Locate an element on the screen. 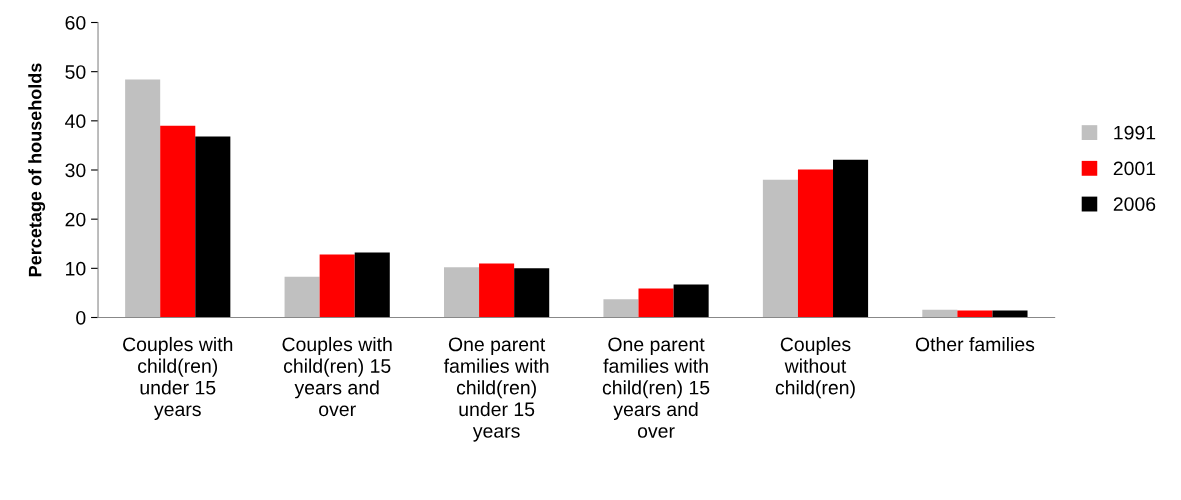 The height and width of the screenshot is (500, 1181). x-tick-label: Couples with child(ren) 15 years and over is located at coordinates (337, 376).